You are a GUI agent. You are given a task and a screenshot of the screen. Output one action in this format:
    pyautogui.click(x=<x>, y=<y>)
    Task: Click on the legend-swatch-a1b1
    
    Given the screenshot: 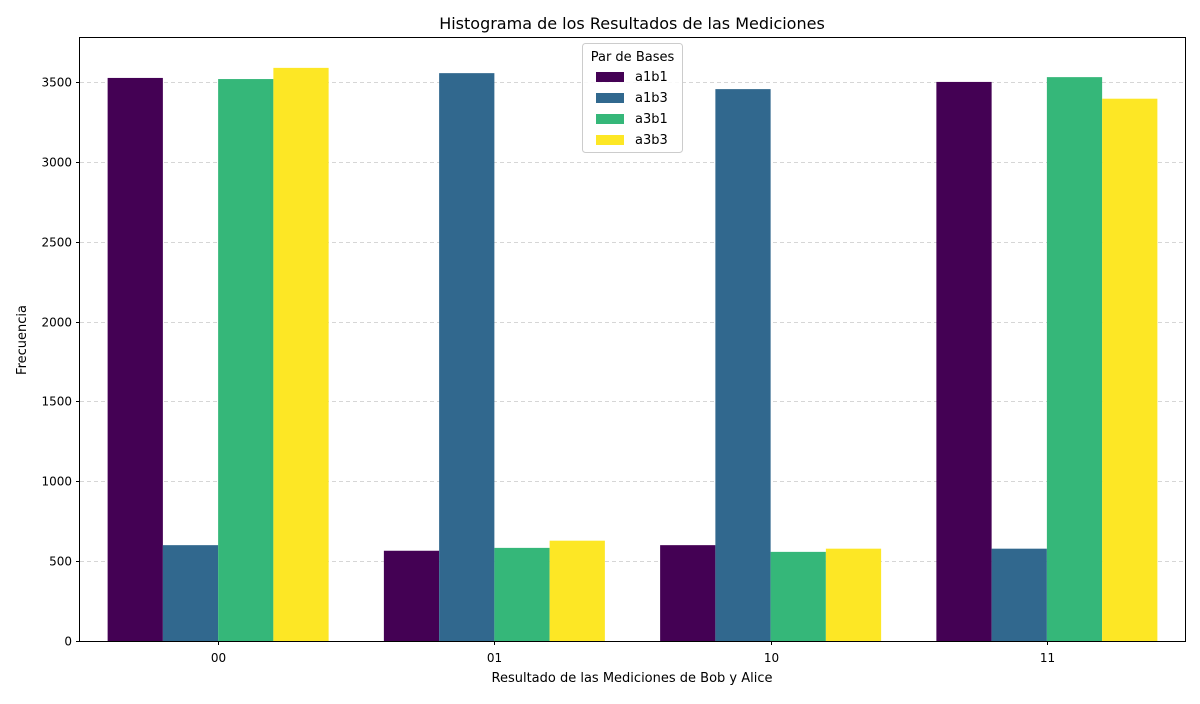 What is the action you would take?
    pyautogui.click(x=610, y=77)
    